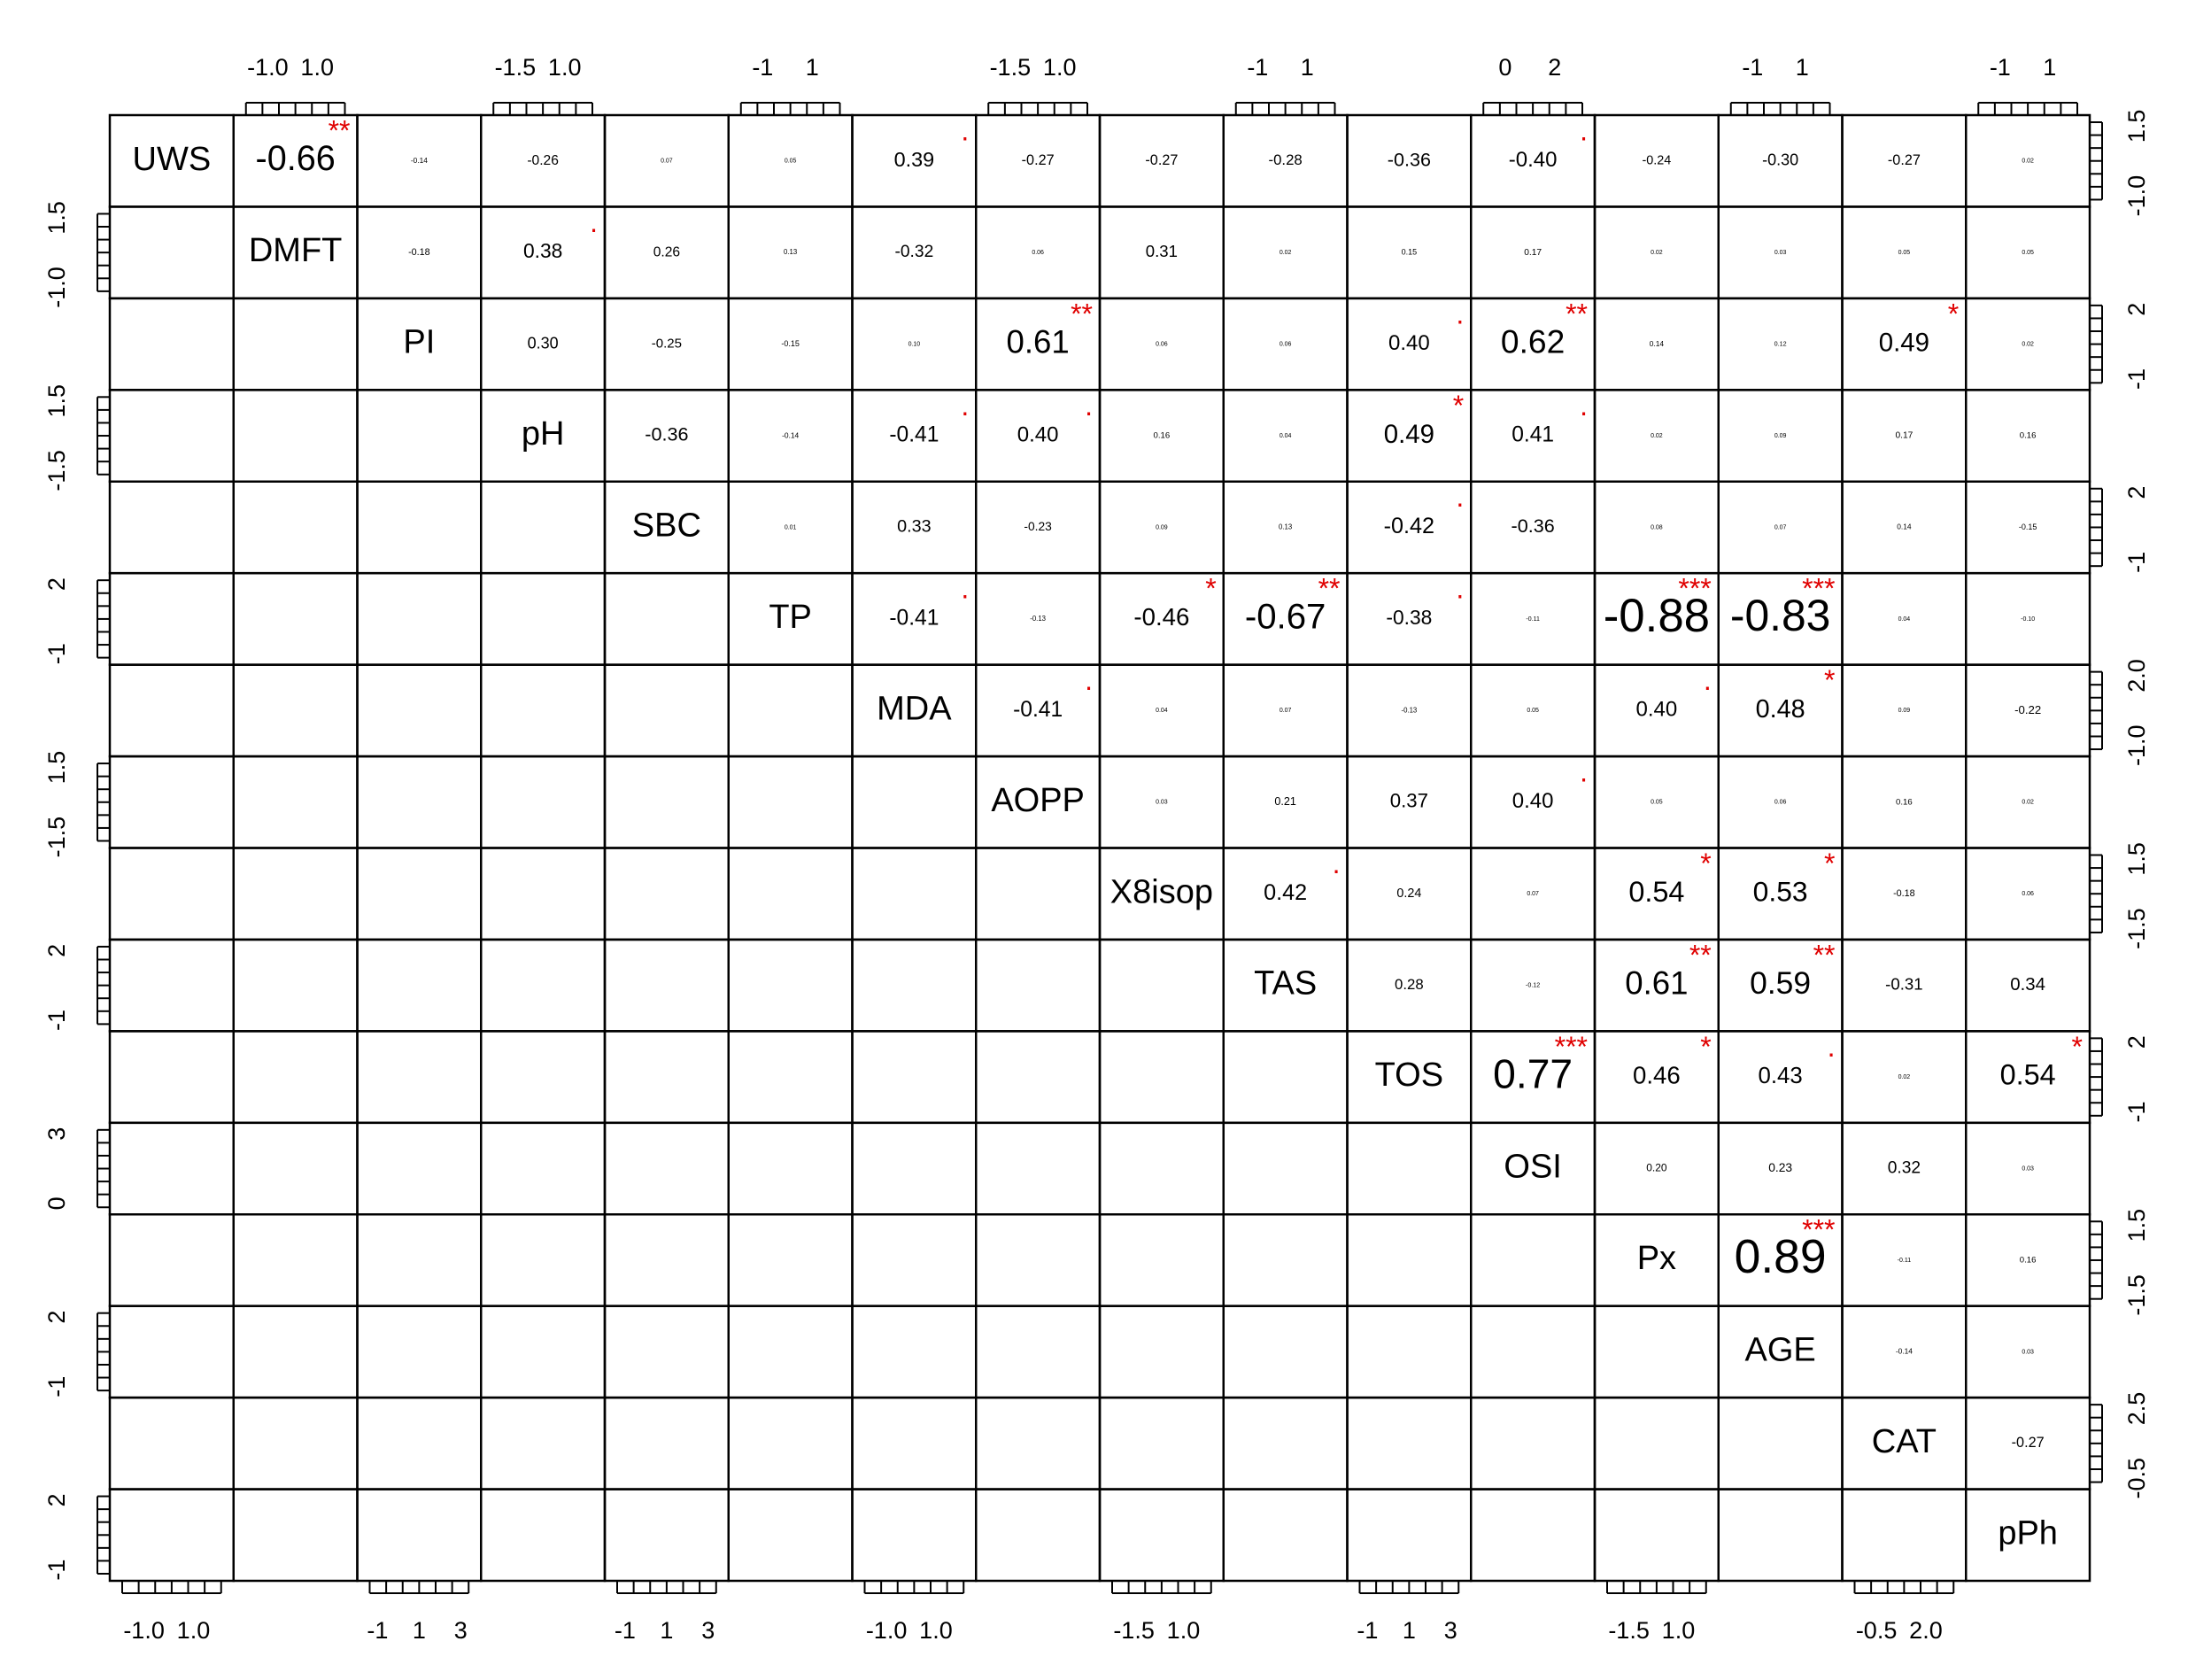 Image resolution: width=2188 pixels, height=1680 pixels. Describe the element at coordinates (1905, 1441) in the screenshot. I see `variable-name: CAT` at that location.